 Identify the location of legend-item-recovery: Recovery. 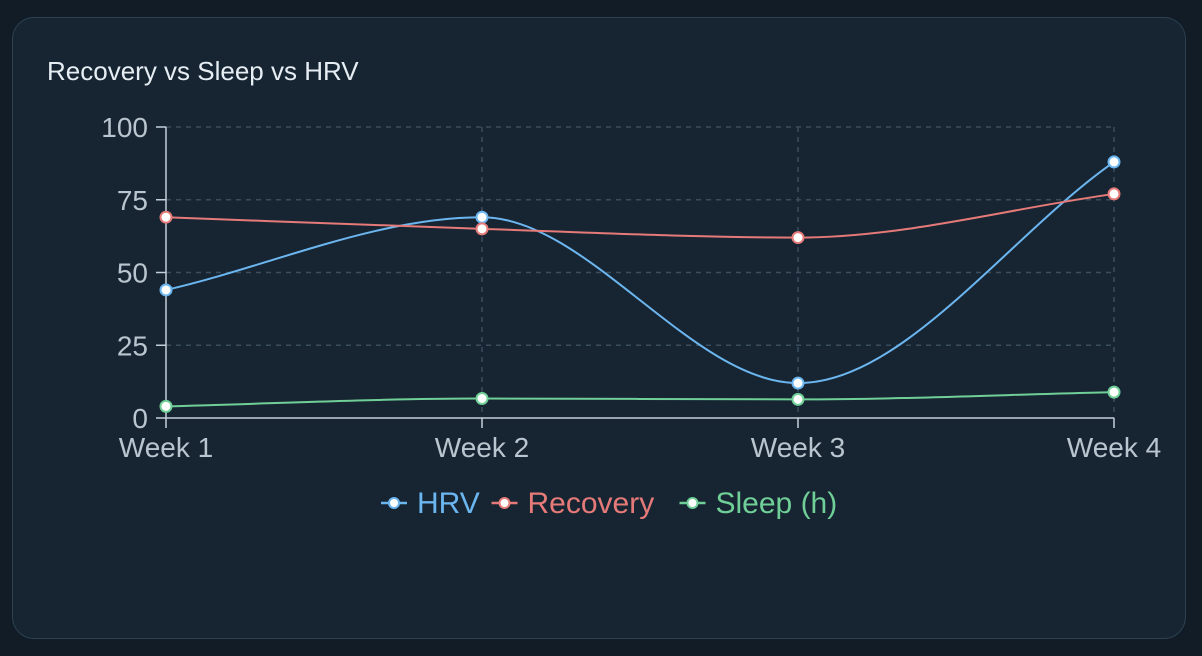
(573, 503).